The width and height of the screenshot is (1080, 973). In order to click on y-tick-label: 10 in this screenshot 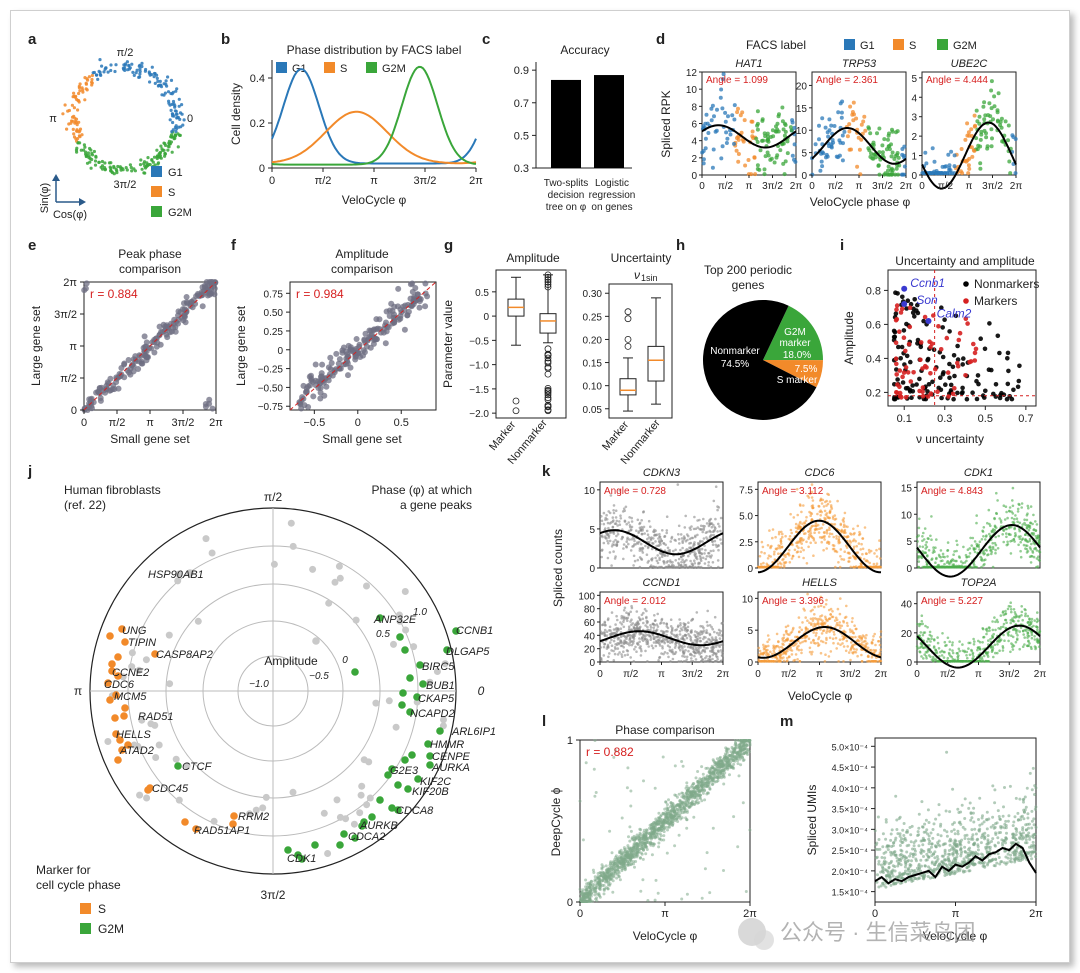, I will do `click(590, 491)`.